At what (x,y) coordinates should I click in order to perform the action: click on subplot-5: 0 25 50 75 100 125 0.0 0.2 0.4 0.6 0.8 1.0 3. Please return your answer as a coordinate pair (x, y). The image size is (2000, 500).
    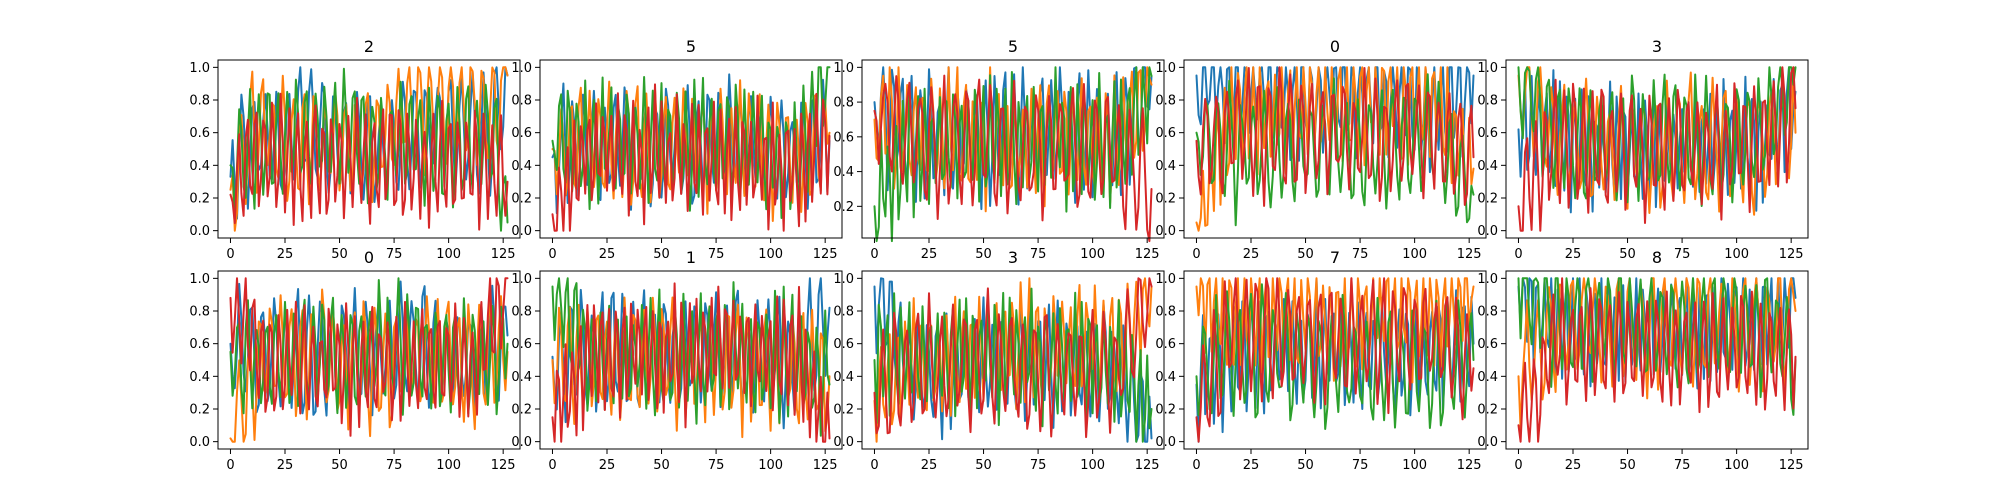
    Looking at the image, I should click on (1643, 149).